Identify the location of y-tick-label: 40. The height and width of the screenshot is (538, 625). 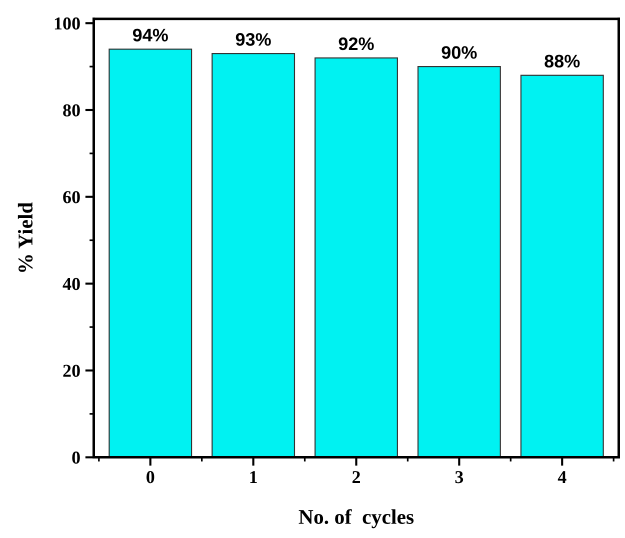
(71, 284).